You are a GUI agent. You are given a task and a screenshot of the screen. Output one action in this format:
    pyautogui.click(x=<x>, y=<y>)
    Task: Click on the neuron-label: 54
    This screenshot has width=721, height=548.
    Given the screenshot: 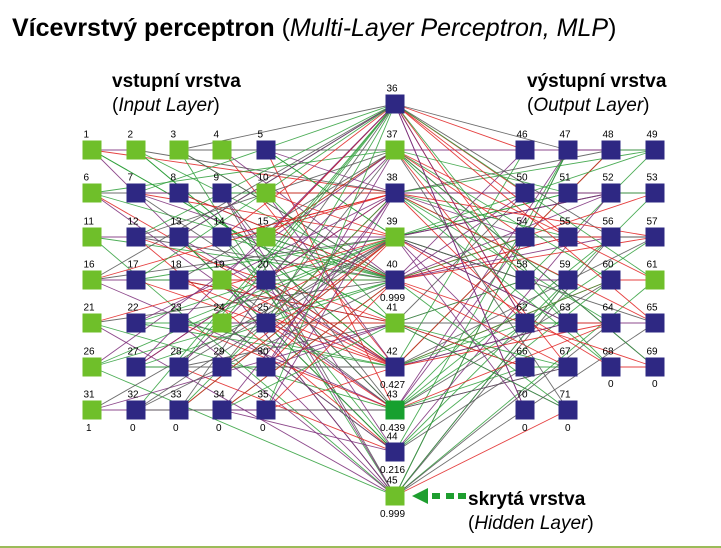 What is the action you would take?
    pyautogui.click(x=523, y=222)
    